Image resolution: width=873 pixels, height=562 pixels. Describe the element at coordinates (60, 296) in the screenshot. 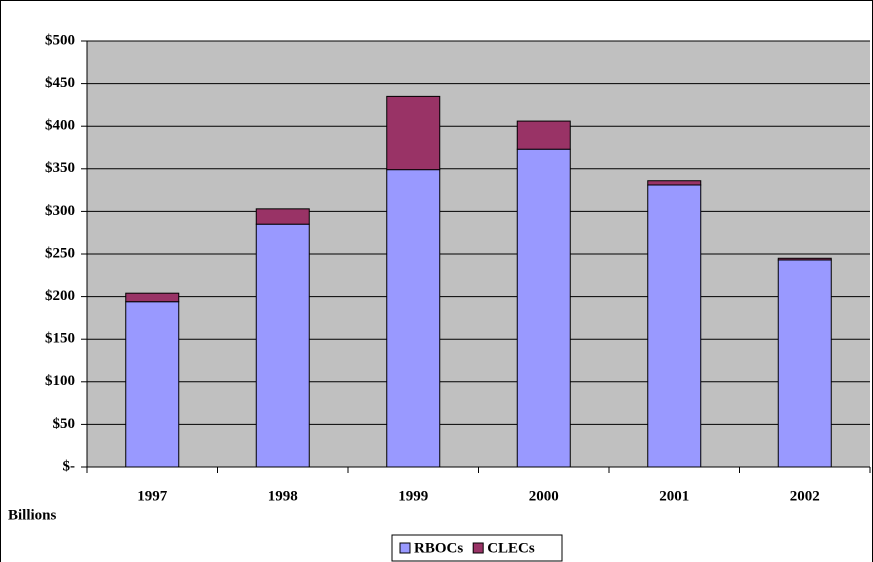

I see `y-tick-label: $200` at that location.